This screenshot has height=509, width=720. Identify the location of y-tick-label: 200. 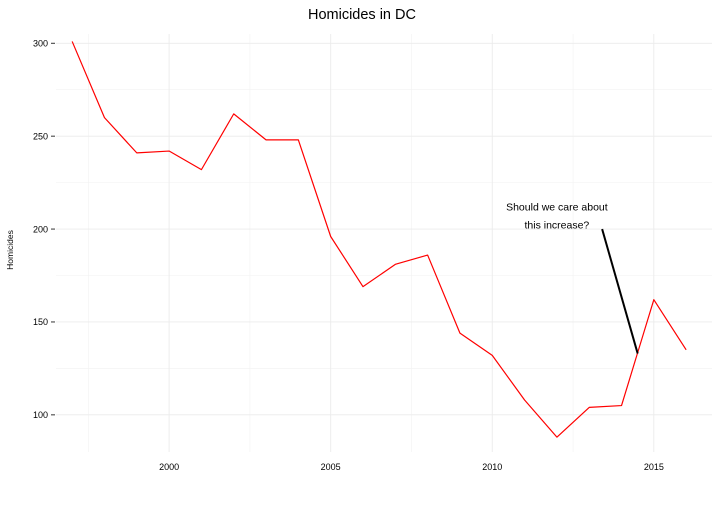
(40, 229).